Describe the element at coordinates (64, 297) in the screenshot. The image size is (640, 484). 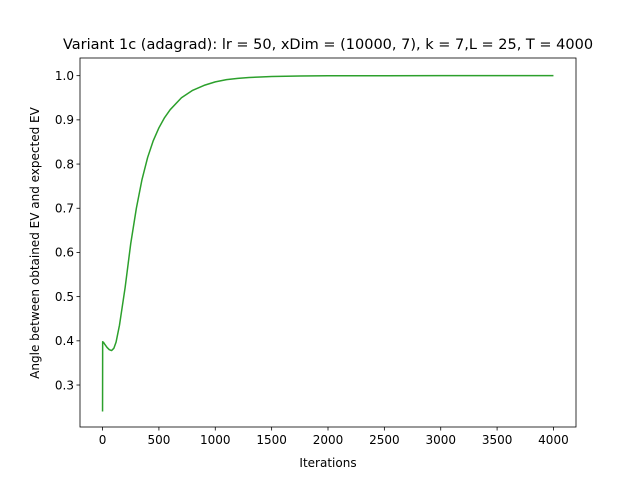
I see `y-tick-label: 0.5` at that location.